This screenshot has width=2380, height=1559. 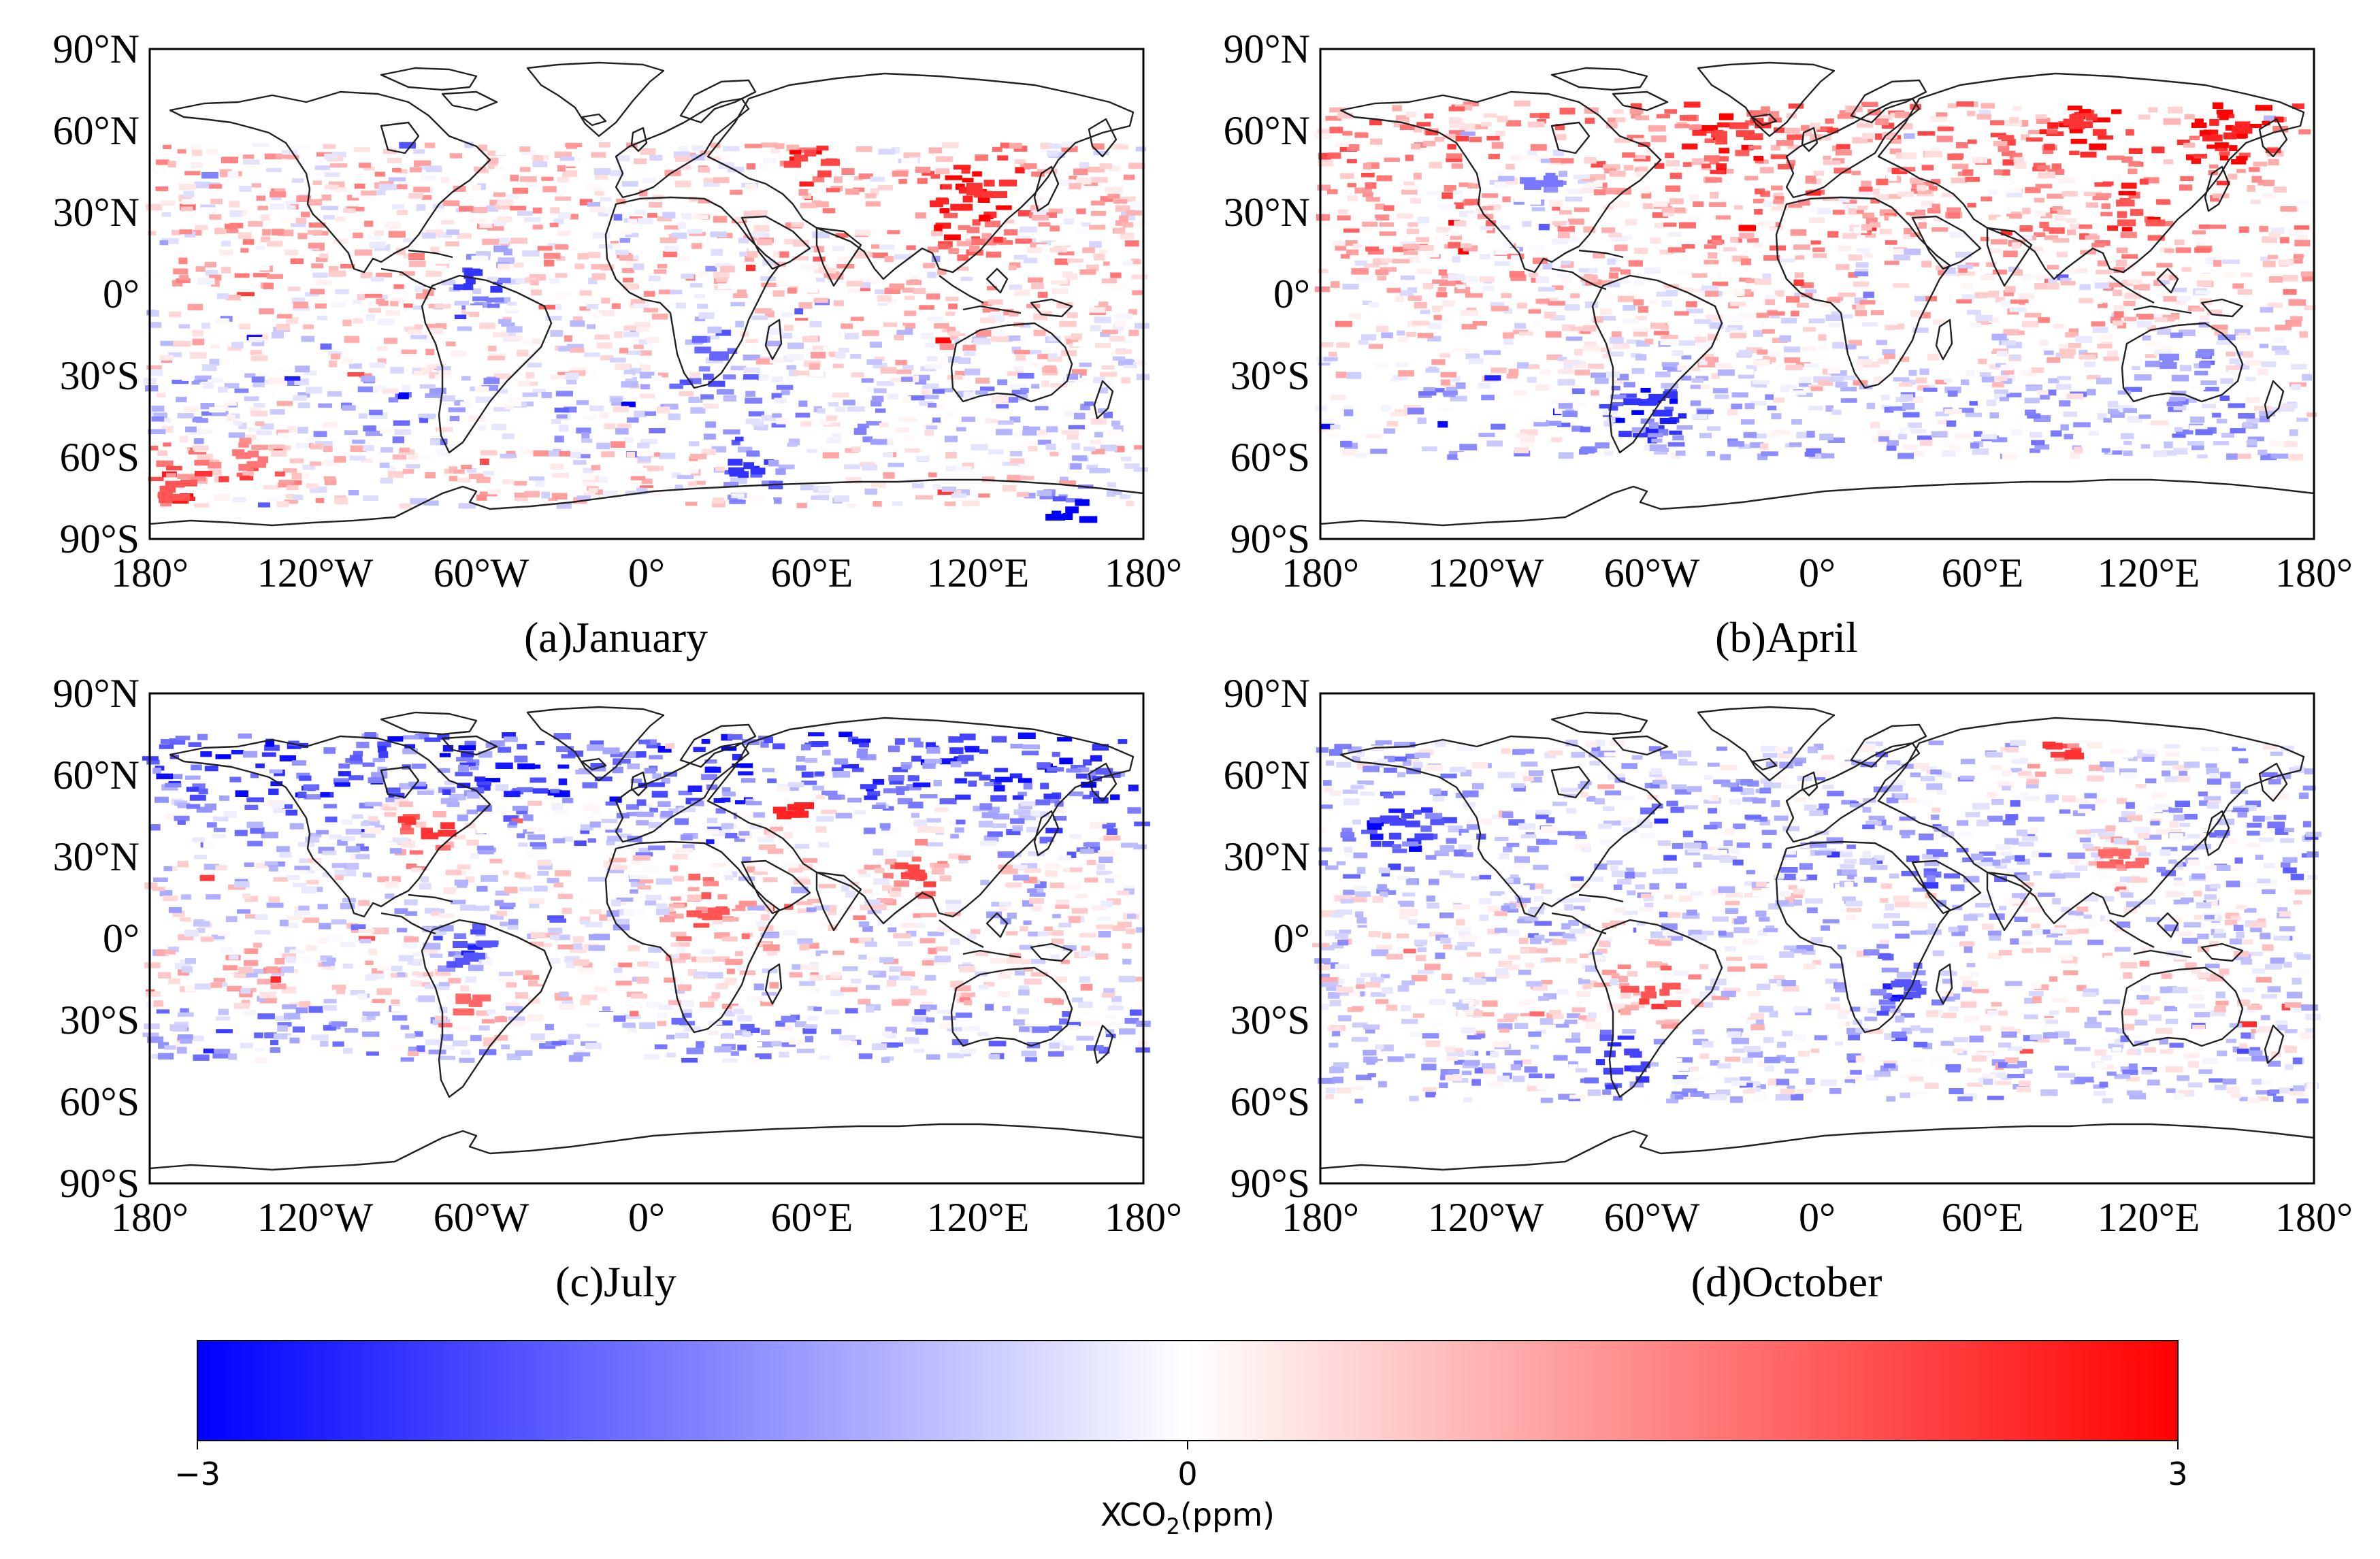 I want to click on panel-caption: (b)April, so click(x=1786, y=637).